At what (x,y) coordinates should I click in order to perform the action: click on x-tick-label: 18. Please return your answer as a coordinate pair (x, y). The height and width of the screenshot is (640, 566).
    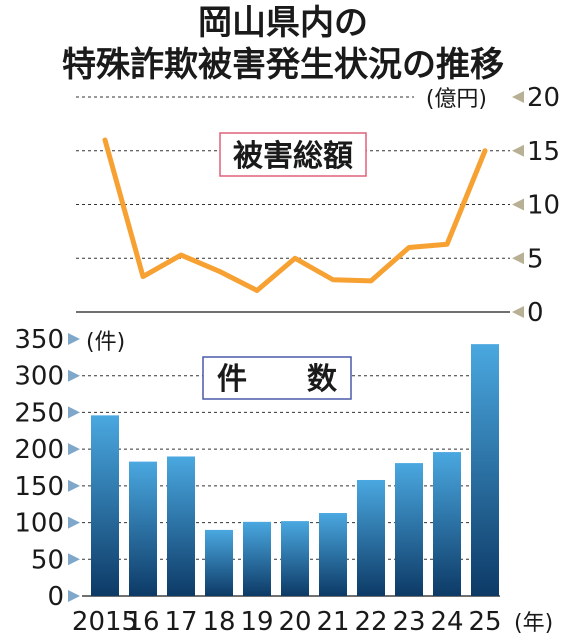
    Looking at the image, I should click on (218, 622).